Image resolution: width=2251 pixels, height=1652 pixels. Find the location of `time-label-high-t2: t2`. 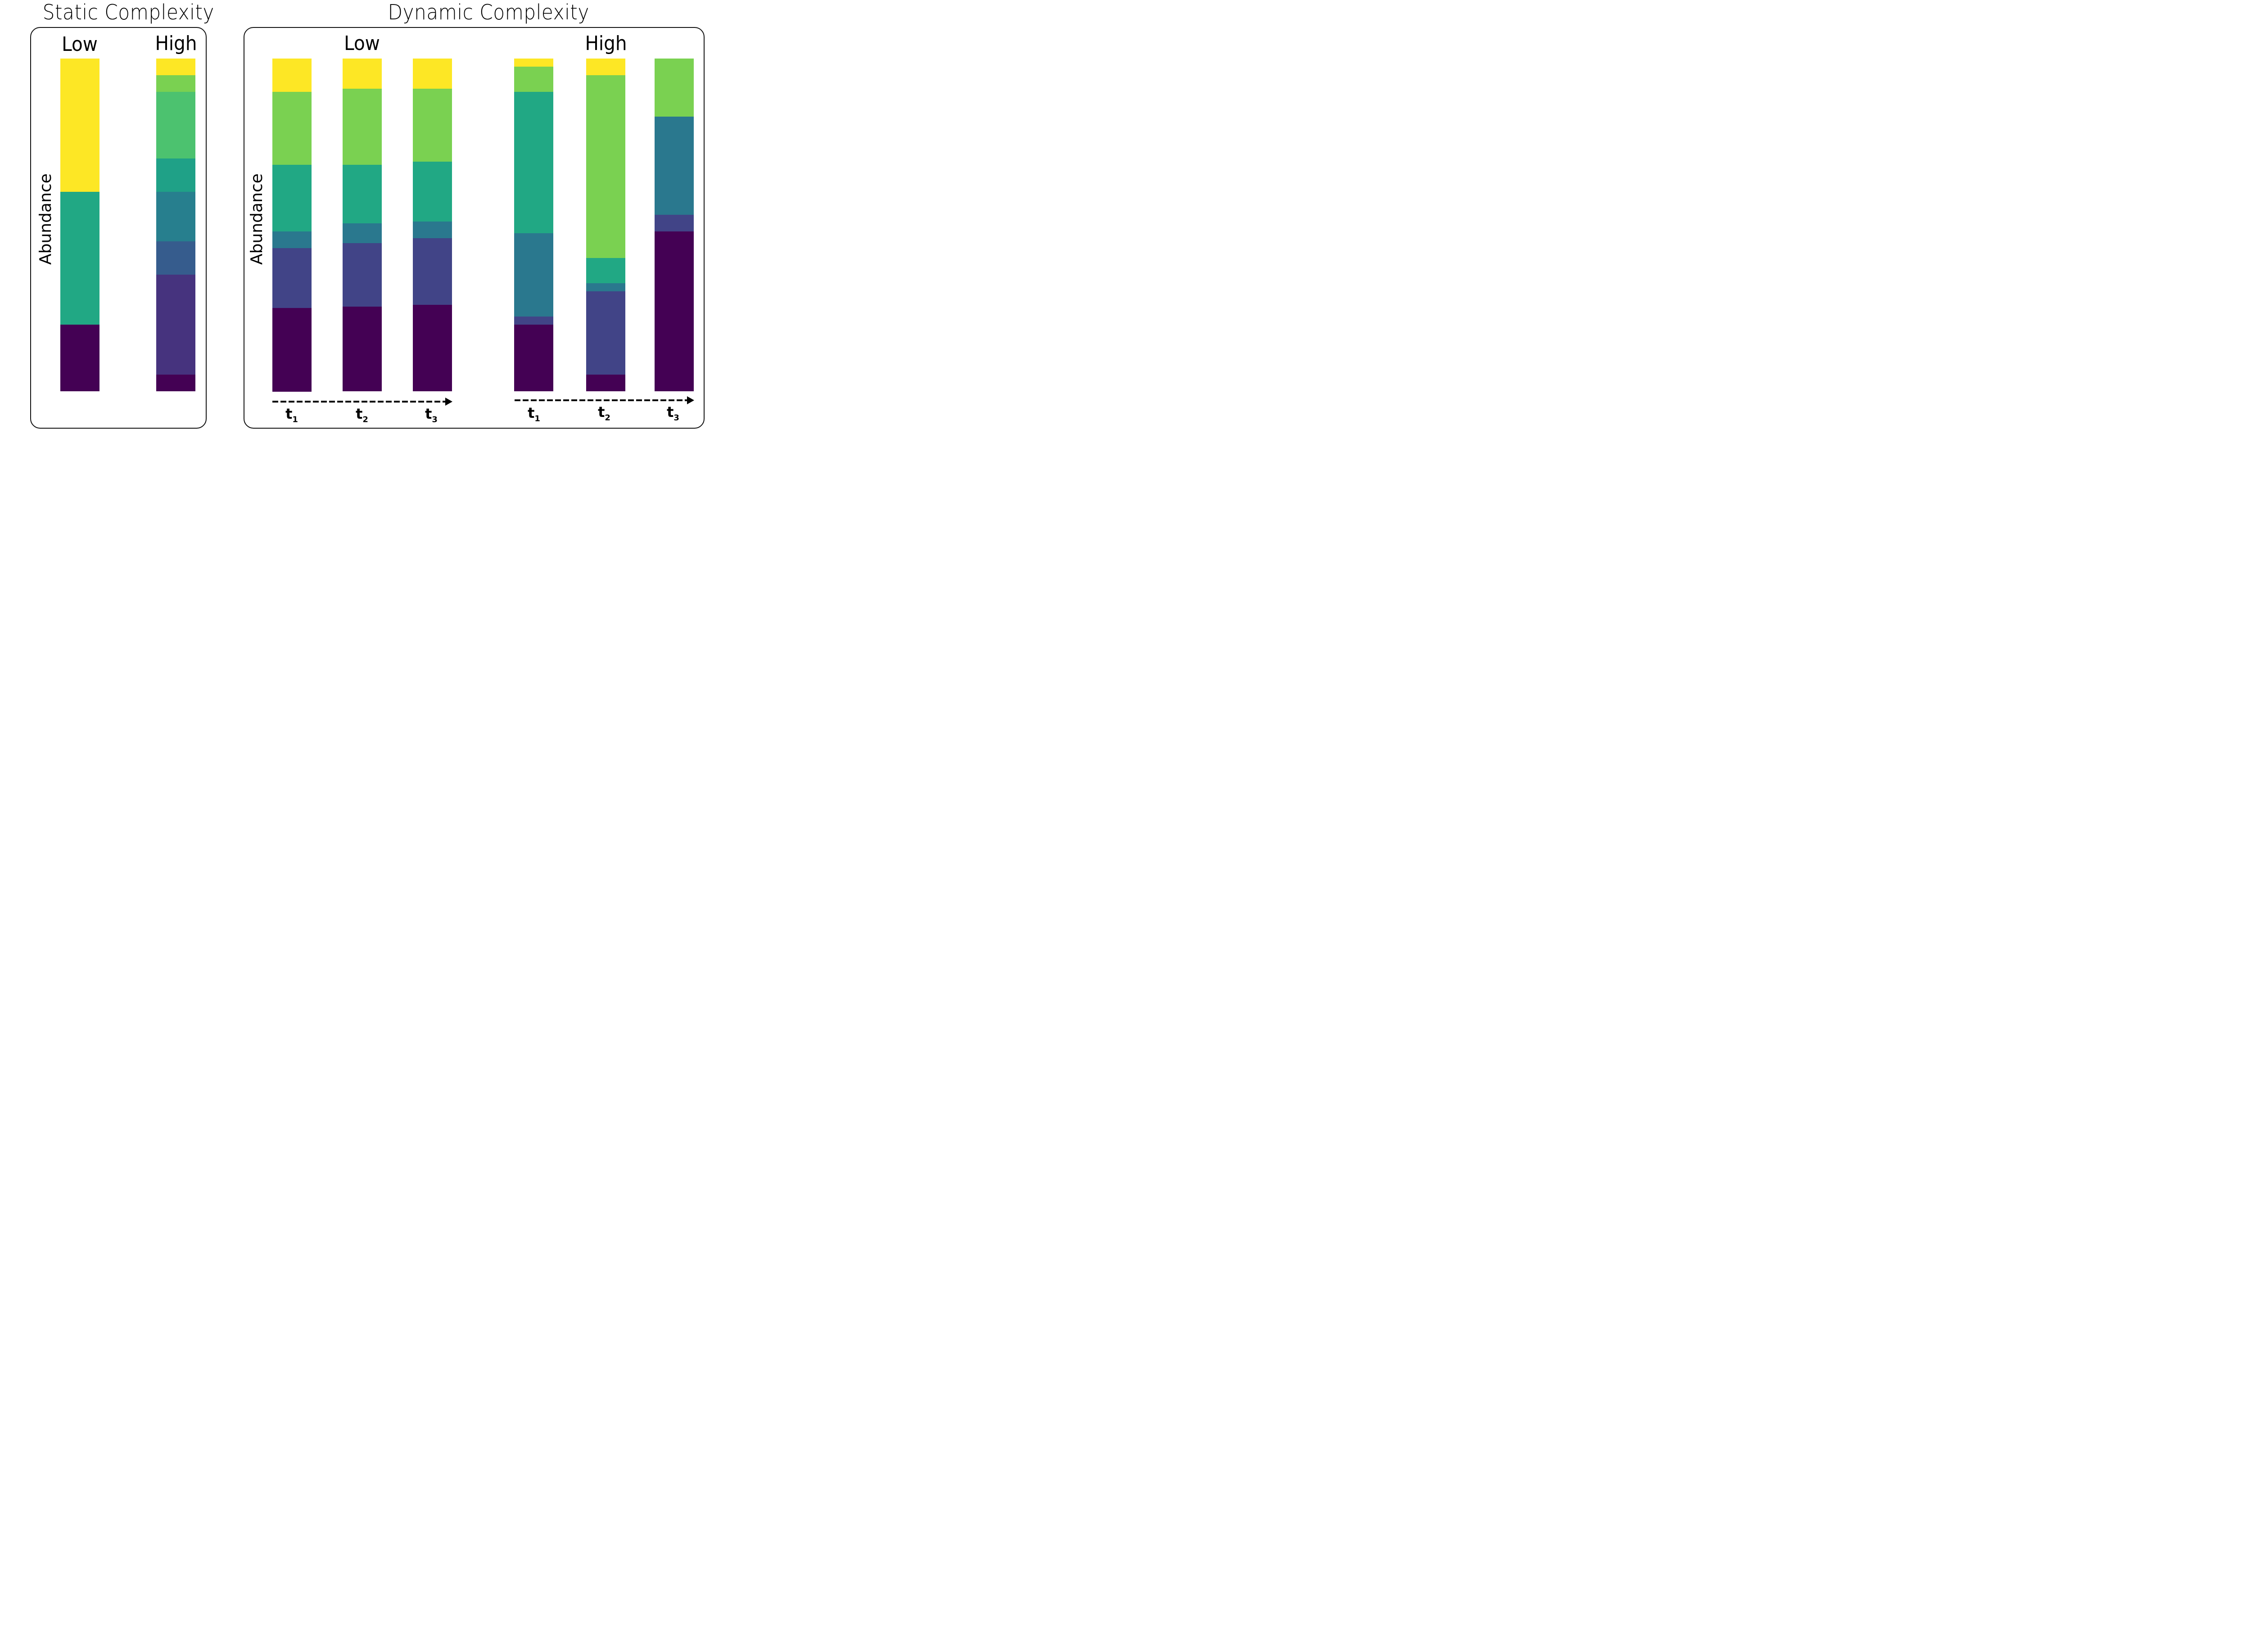

time-label-high-t2: t2 is located at coordinates (604, 413).